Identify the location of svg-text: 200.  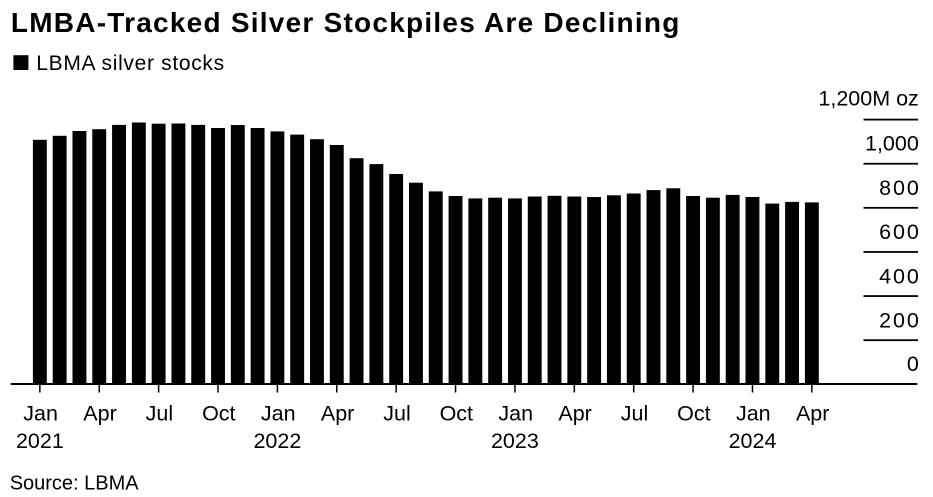
(900, 321).